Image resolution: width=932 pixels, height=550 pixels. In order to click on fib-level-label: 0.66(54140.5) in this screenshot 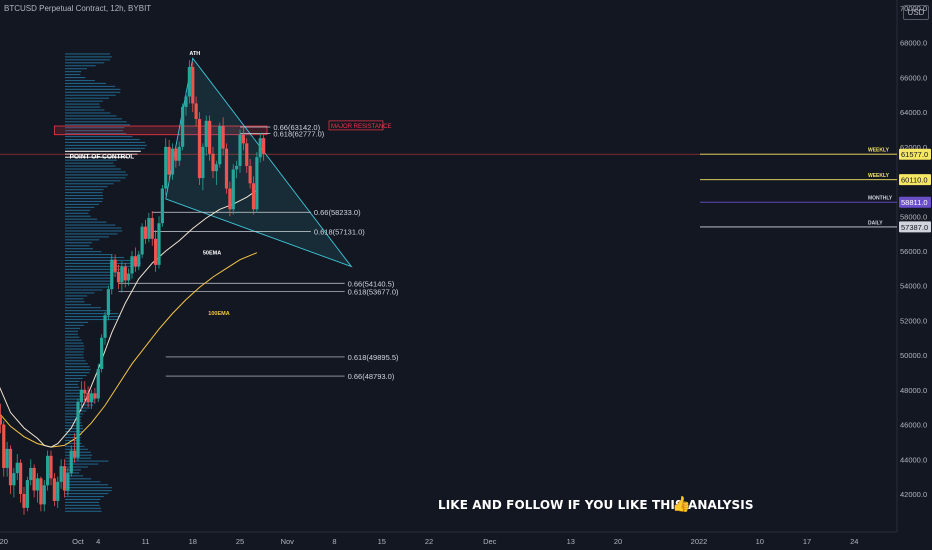, I will do `click(371, 283)`.